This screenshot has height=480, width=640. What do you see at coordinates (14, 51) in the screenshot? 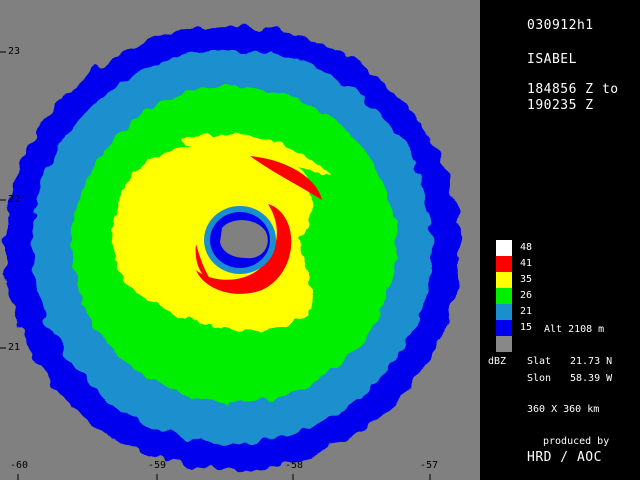
I see `lat-tick-23: 23` at bounding box center [14, 51].